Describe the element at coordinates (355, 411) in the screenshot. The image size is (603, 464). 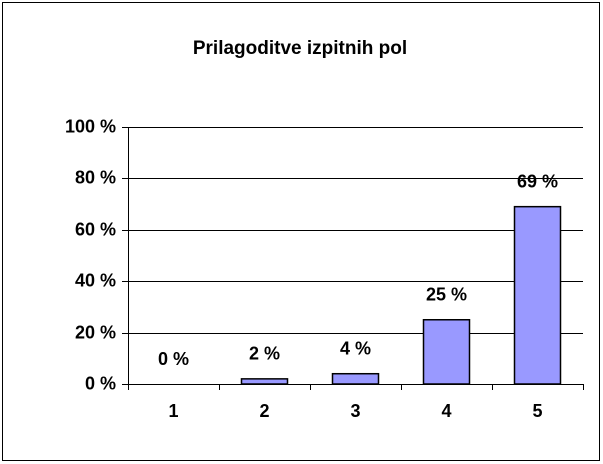
I see `x-tick-label: 3` at that location.